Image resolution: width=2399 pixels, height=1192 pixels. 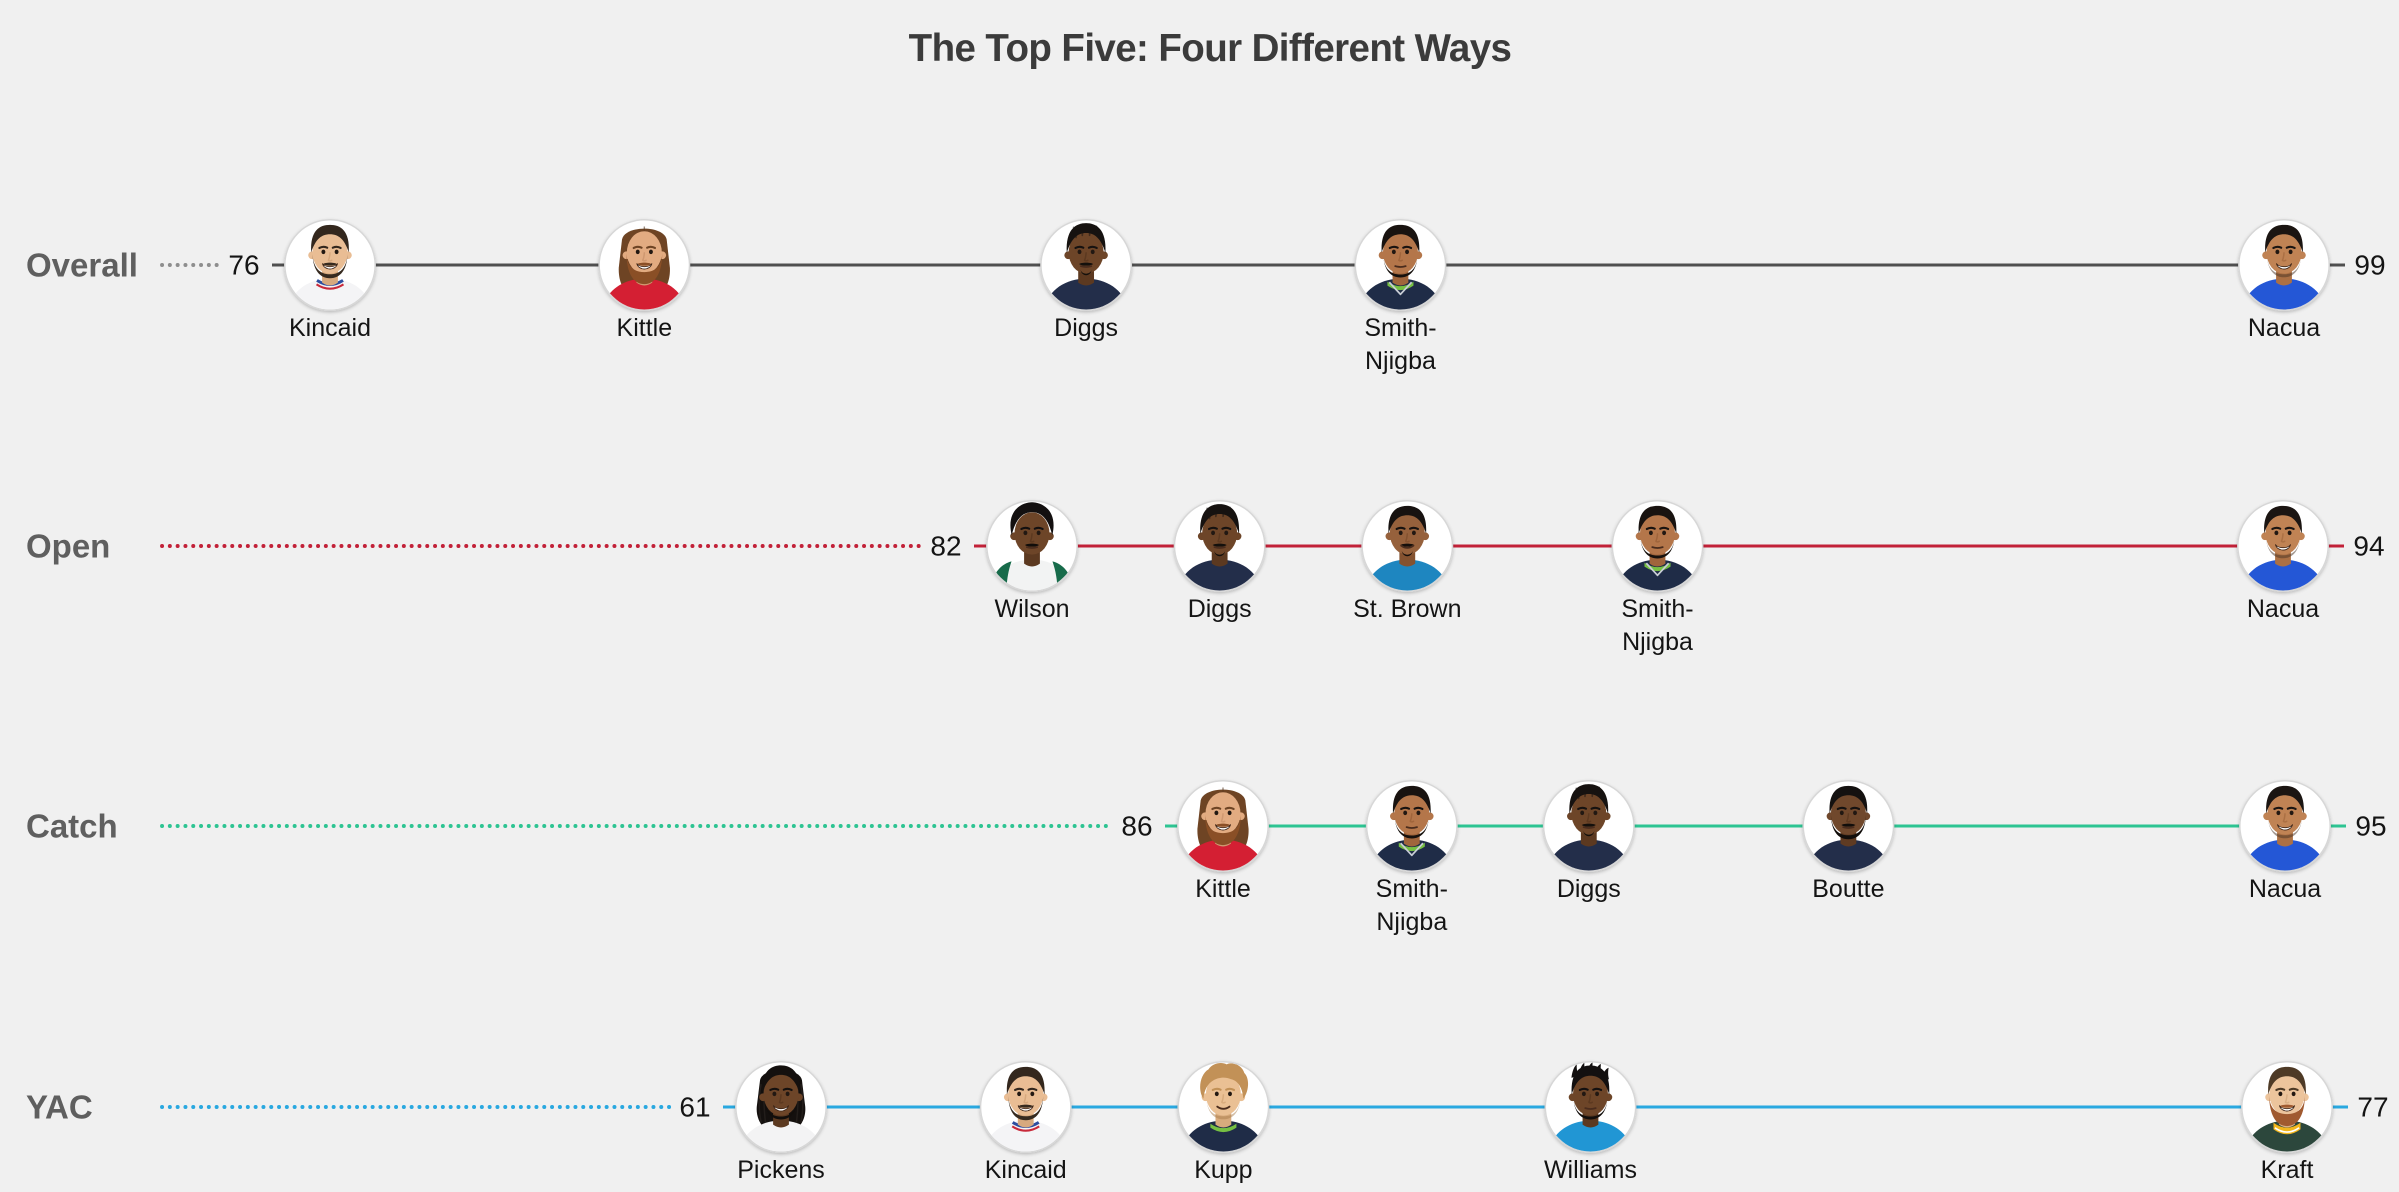 I want to click on max-value-label: 94, so click(x=2368, y=546).